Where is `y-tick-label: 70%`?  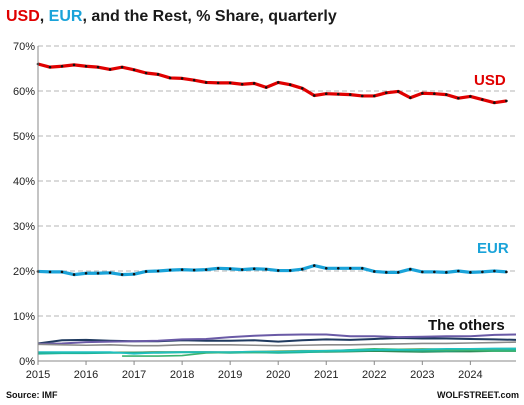 y-tick-label: 70% is located at coordinates (24, 47).